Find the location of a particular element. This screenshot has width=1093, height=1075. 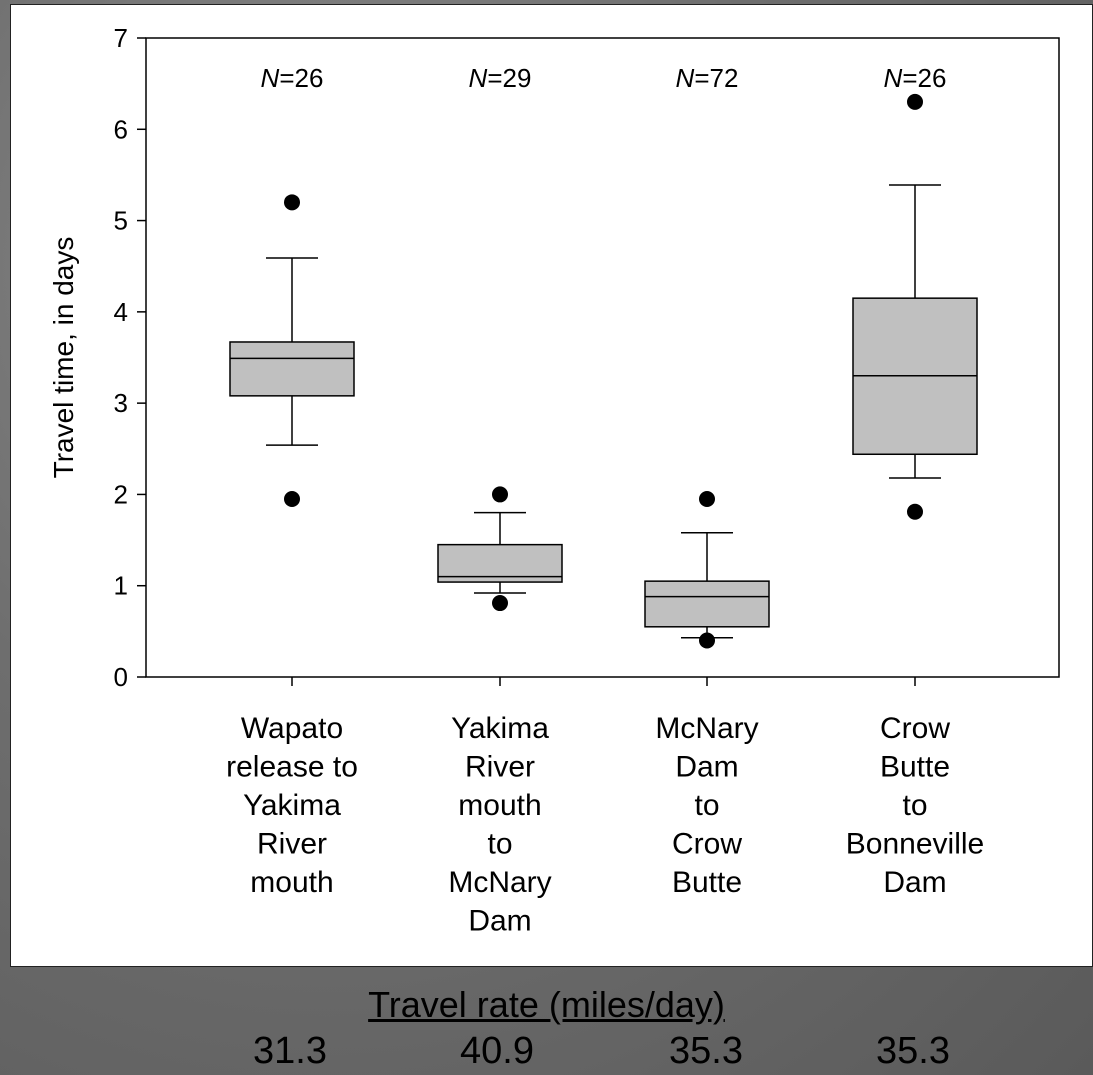

y-axis-label: Travel time, in days is located at coordinates (63, 358).